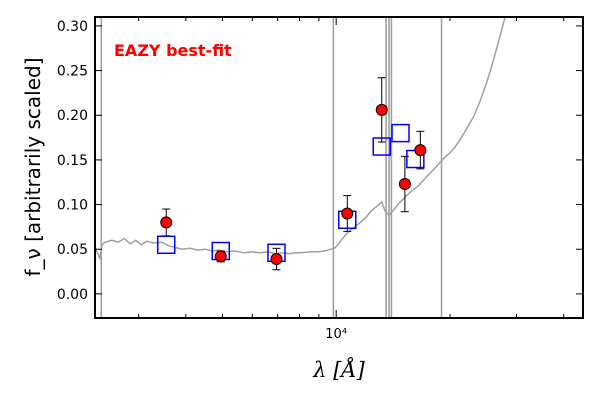  I want to click on y-tick-label: 0.05, so click(72, 250).